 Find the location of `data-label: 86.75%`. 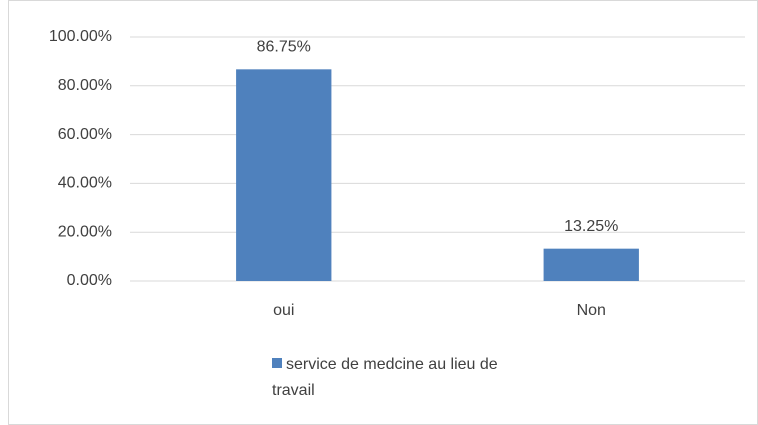

data-label: 86.75% is located at coordinates (284, 47).